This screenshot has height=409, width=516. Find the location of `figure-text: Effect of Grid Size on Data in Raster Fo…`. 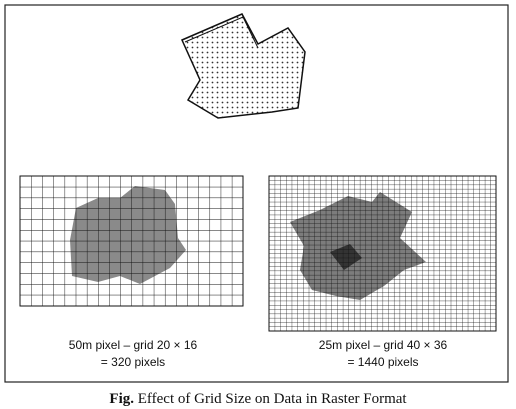

figure-text: Effect of Grid Size on Data in Raster Fo… is located at coordinates (273, 399).